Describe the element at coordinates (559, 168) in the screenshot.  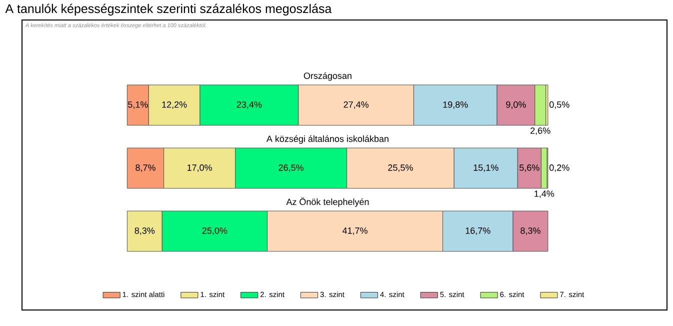
I see `data-label: 0,2%` at that location.